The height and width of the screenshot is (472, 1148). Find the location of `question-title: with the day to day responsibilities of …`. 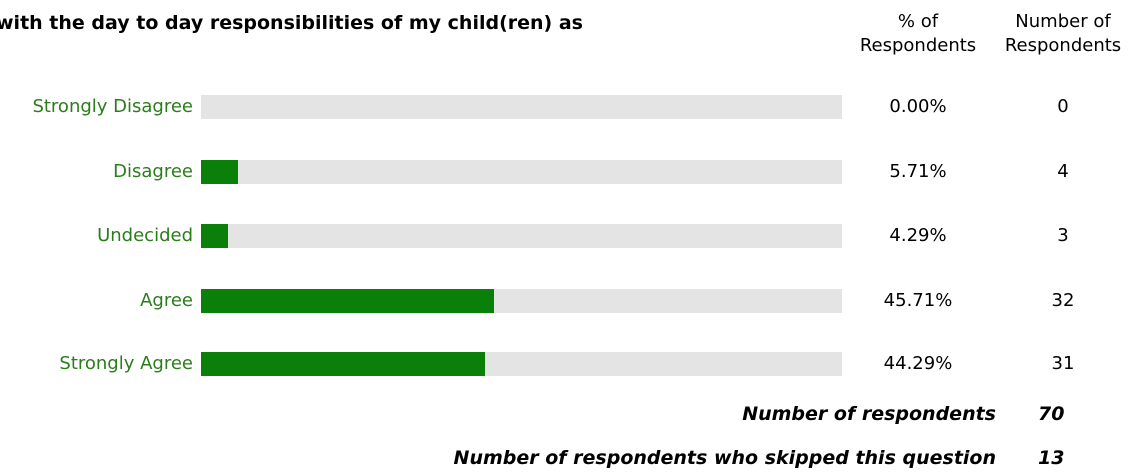

question-title: with the day to day responsibilities of … is located at coordinates (291, 23).